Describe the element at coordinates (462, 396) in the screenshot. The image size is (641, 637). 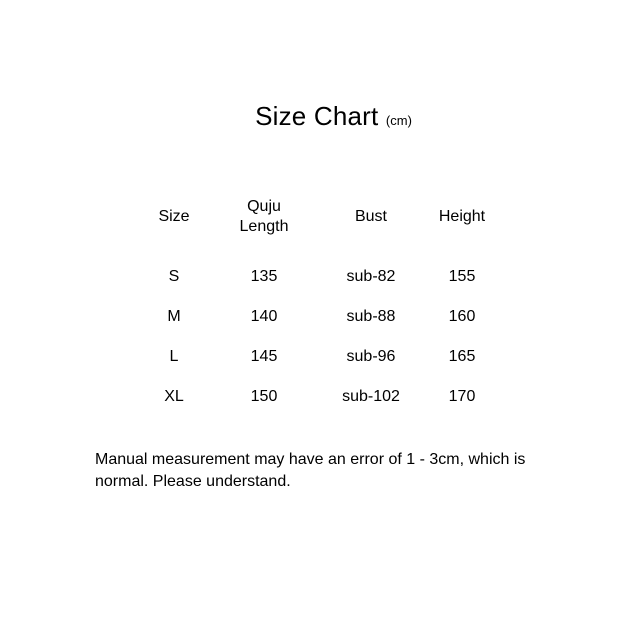
I see `table-cell-height-xl: 170` at that location.